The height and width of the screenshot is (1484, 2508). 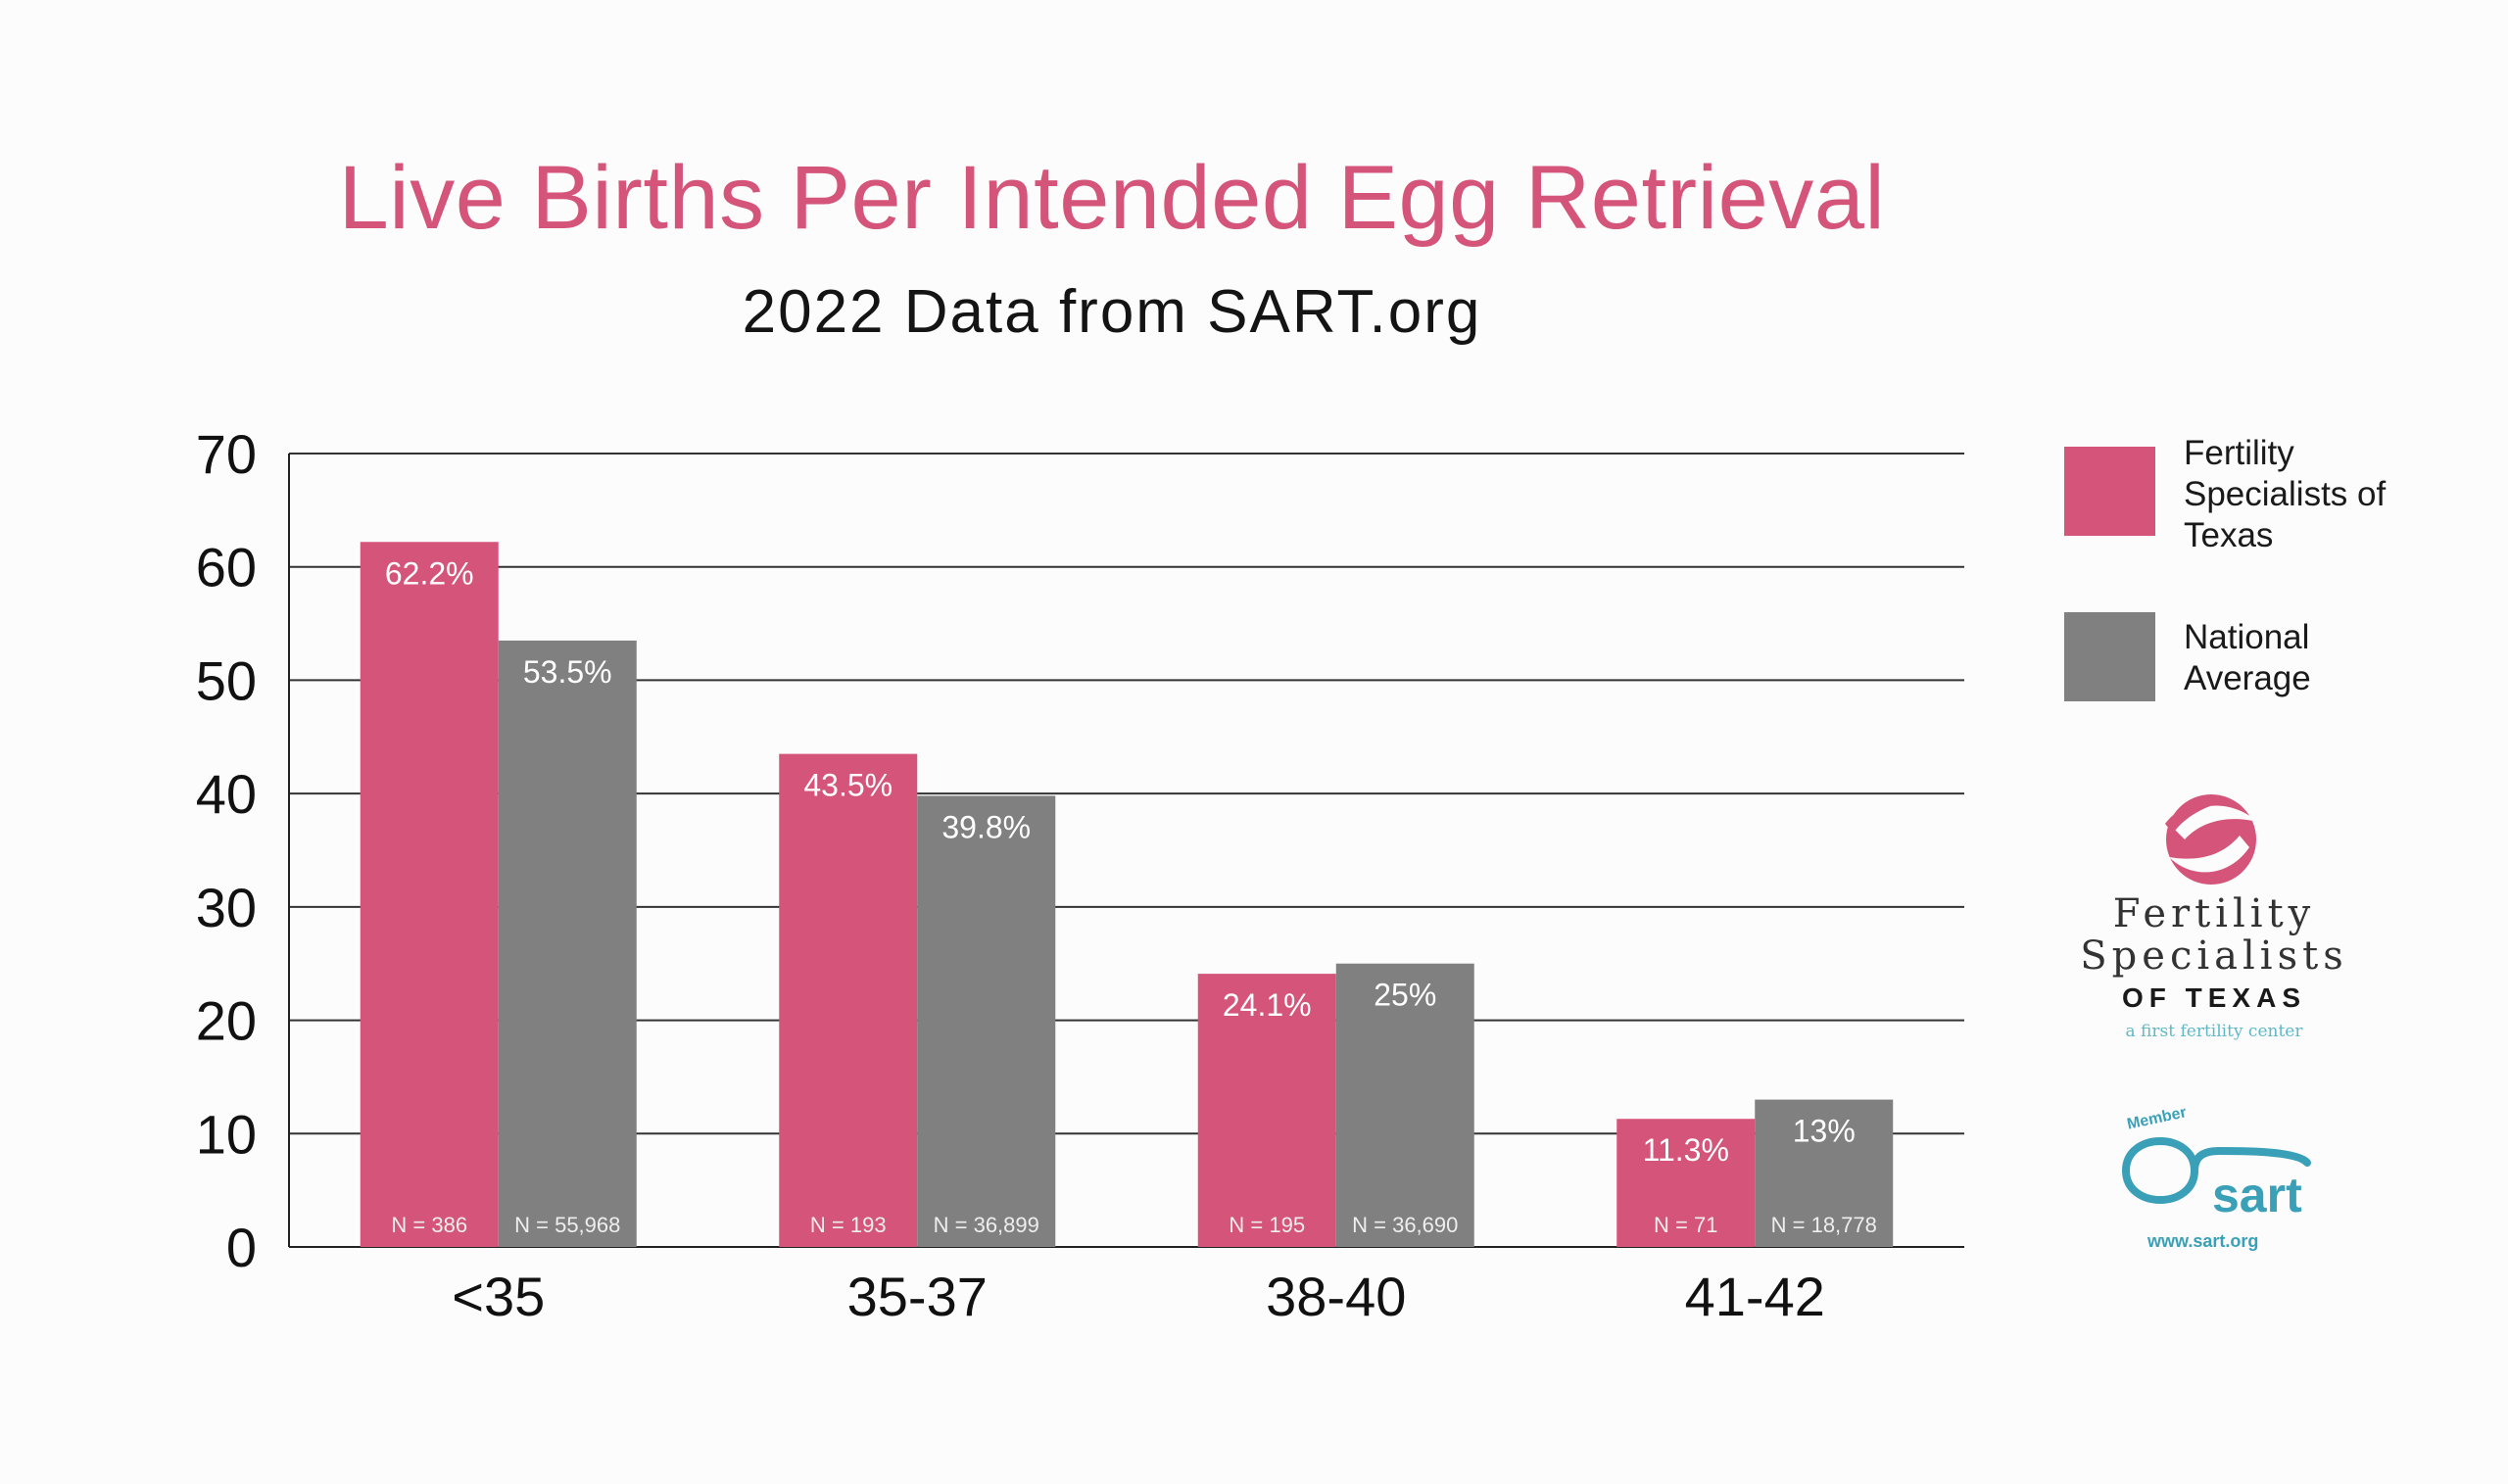 I want to click on data-label: 11.3%, so click(x=1686, y=1150).